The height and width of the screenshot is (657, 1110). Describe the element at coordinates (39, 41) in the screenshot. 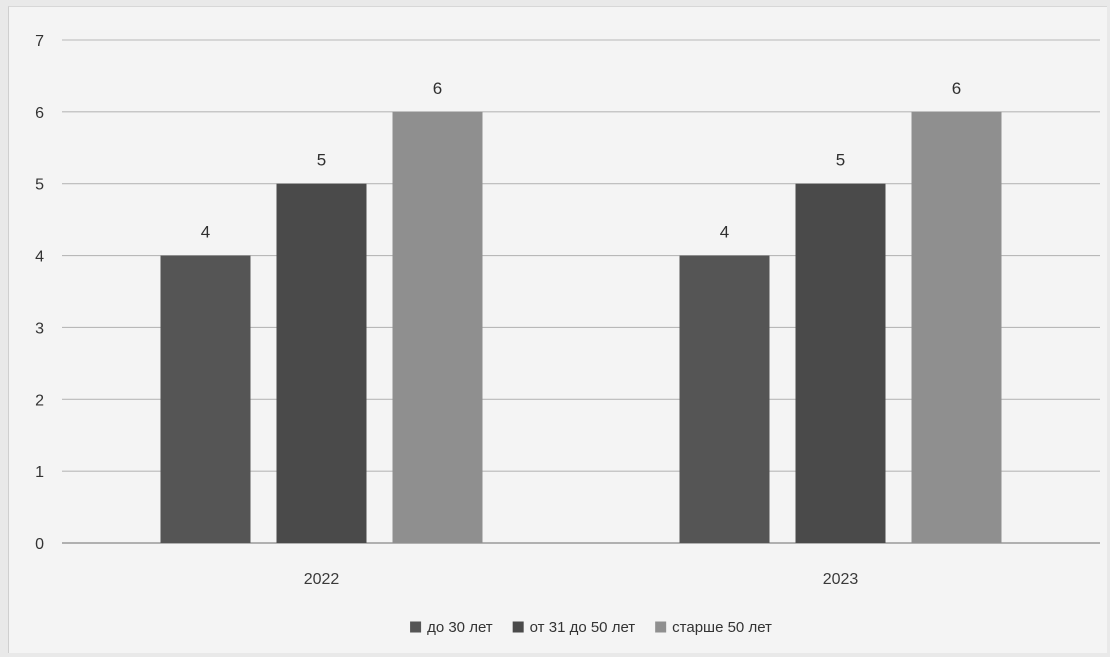

I see `y-tick-label: 7` at that location.